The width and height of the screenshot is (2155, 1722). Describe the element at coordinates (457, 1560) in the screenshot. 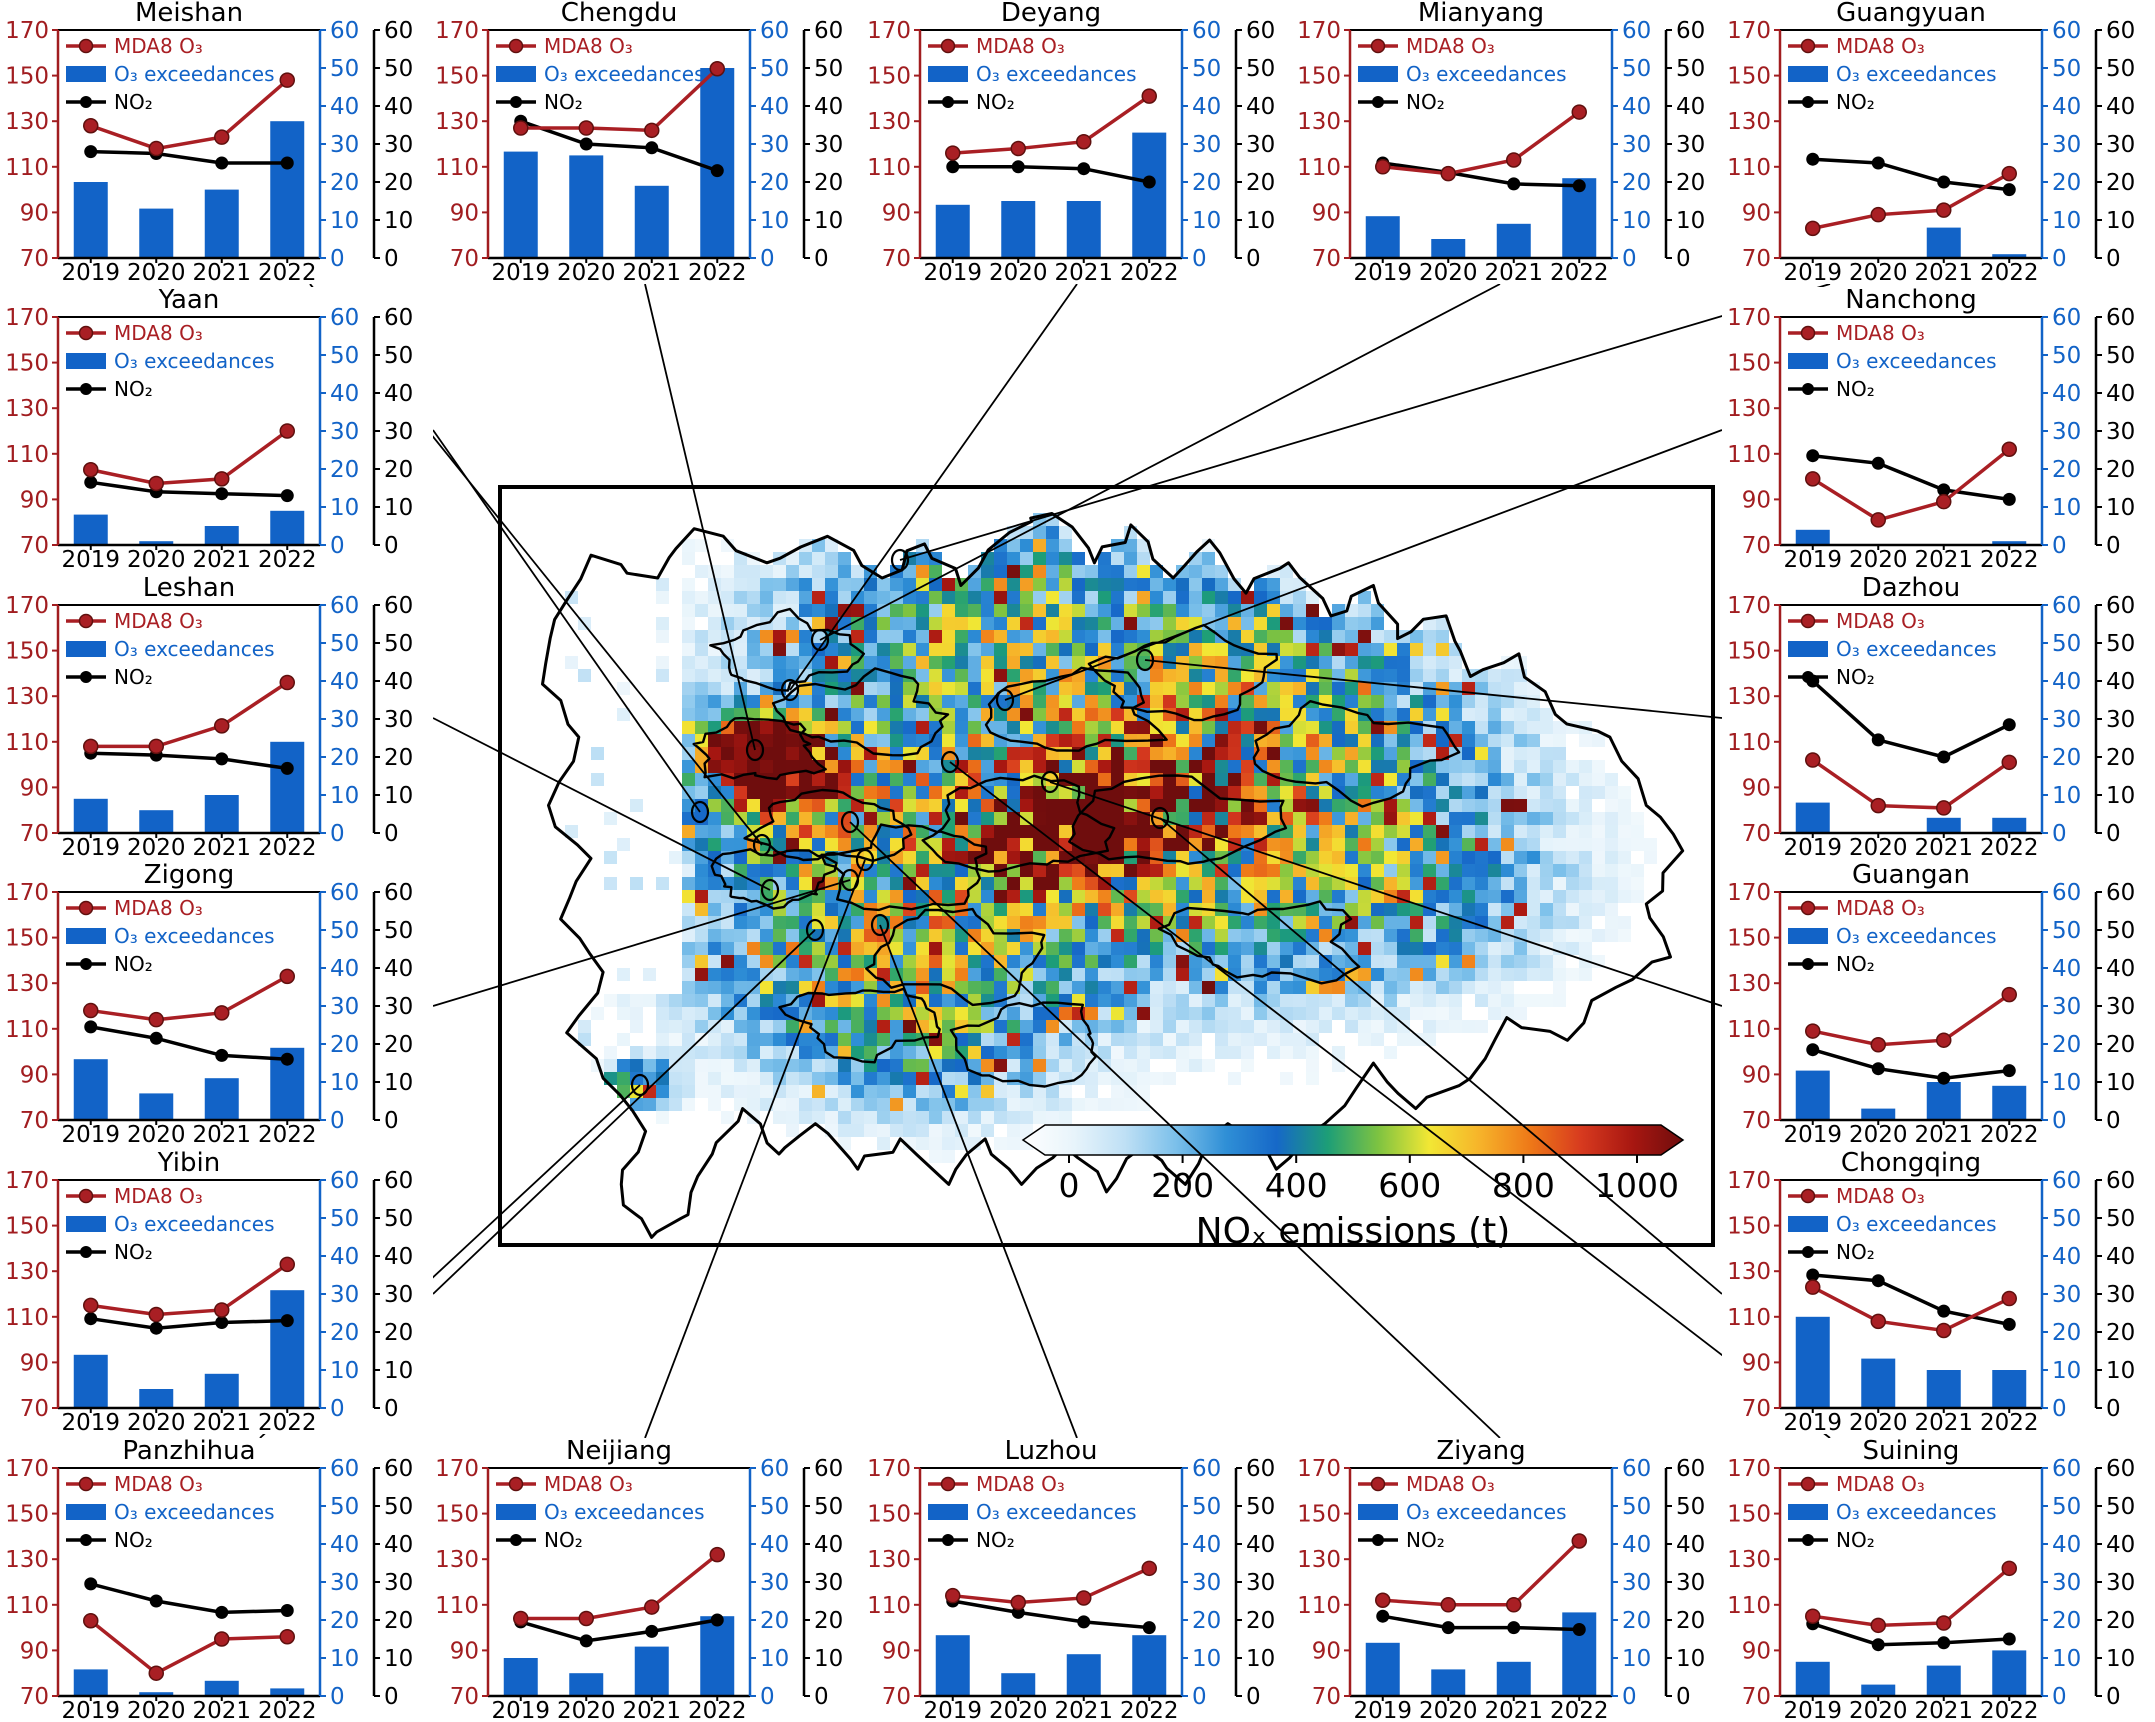

I see `svg-text: 130` at that location.